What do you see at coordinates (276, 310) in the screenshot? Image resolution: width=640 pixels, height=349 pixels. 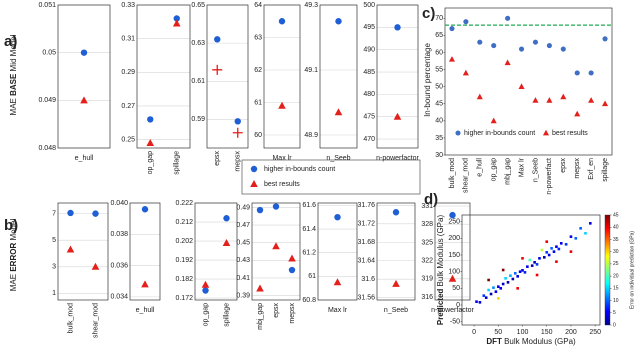 I see `x-tick-label: epsx` at bounding box center [276, 310].